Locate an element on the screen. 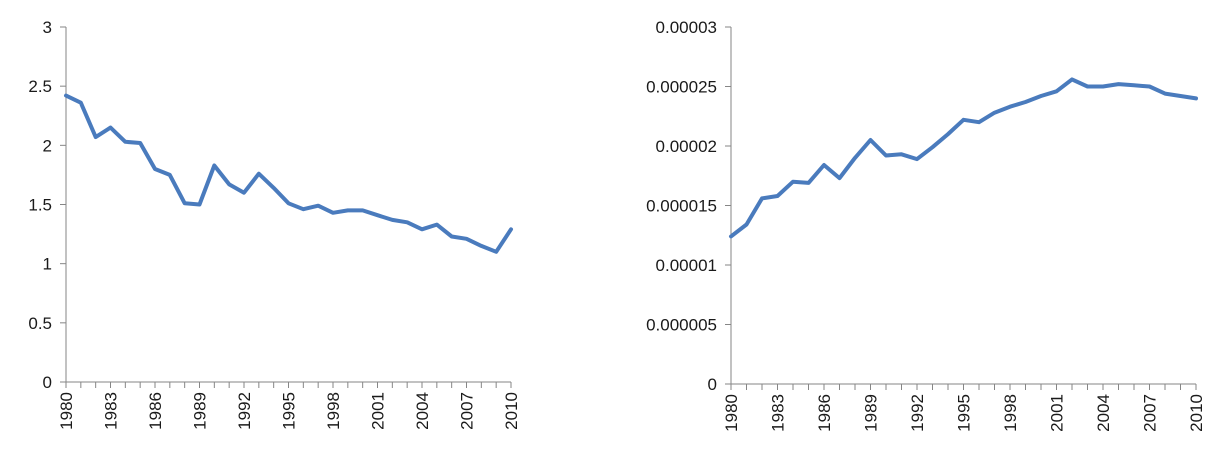  y-tick-label: 3 is located at coordinates (47, 27).